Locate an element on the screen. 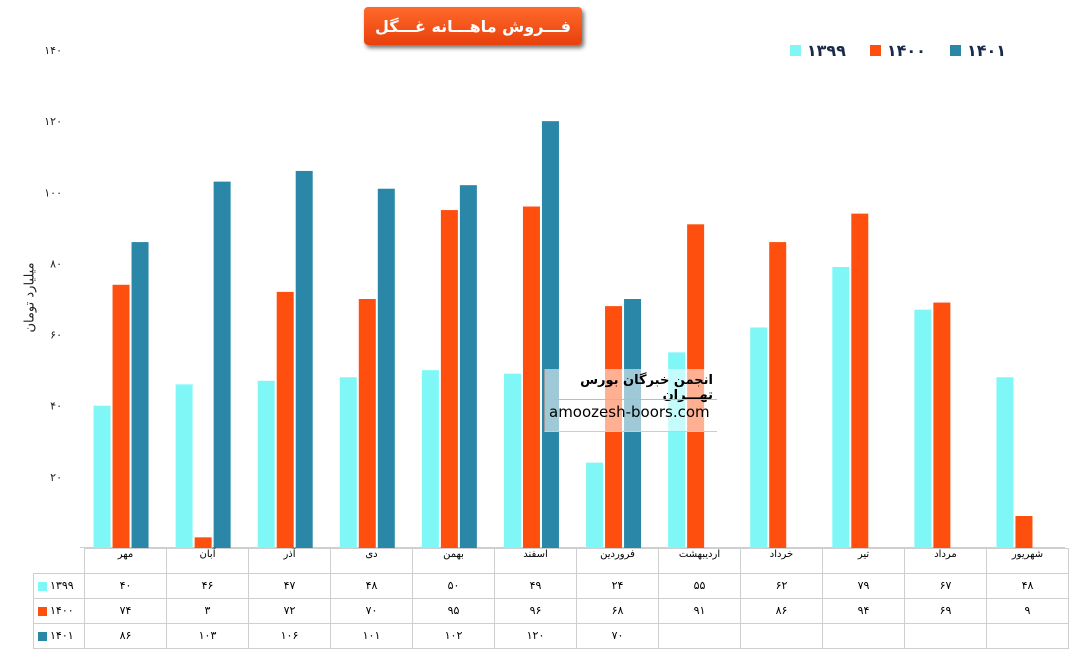 This screenshot has height=661, width=1076. table-row: ۱۴۰۰ ۷۴ ۳ ۷۲ ۷۰ ۹۵ ۹۶ ۶۸ ۹۱ ۸۶ ۹۴ ۶۹ ۹ is located at coordinates (551, 610).